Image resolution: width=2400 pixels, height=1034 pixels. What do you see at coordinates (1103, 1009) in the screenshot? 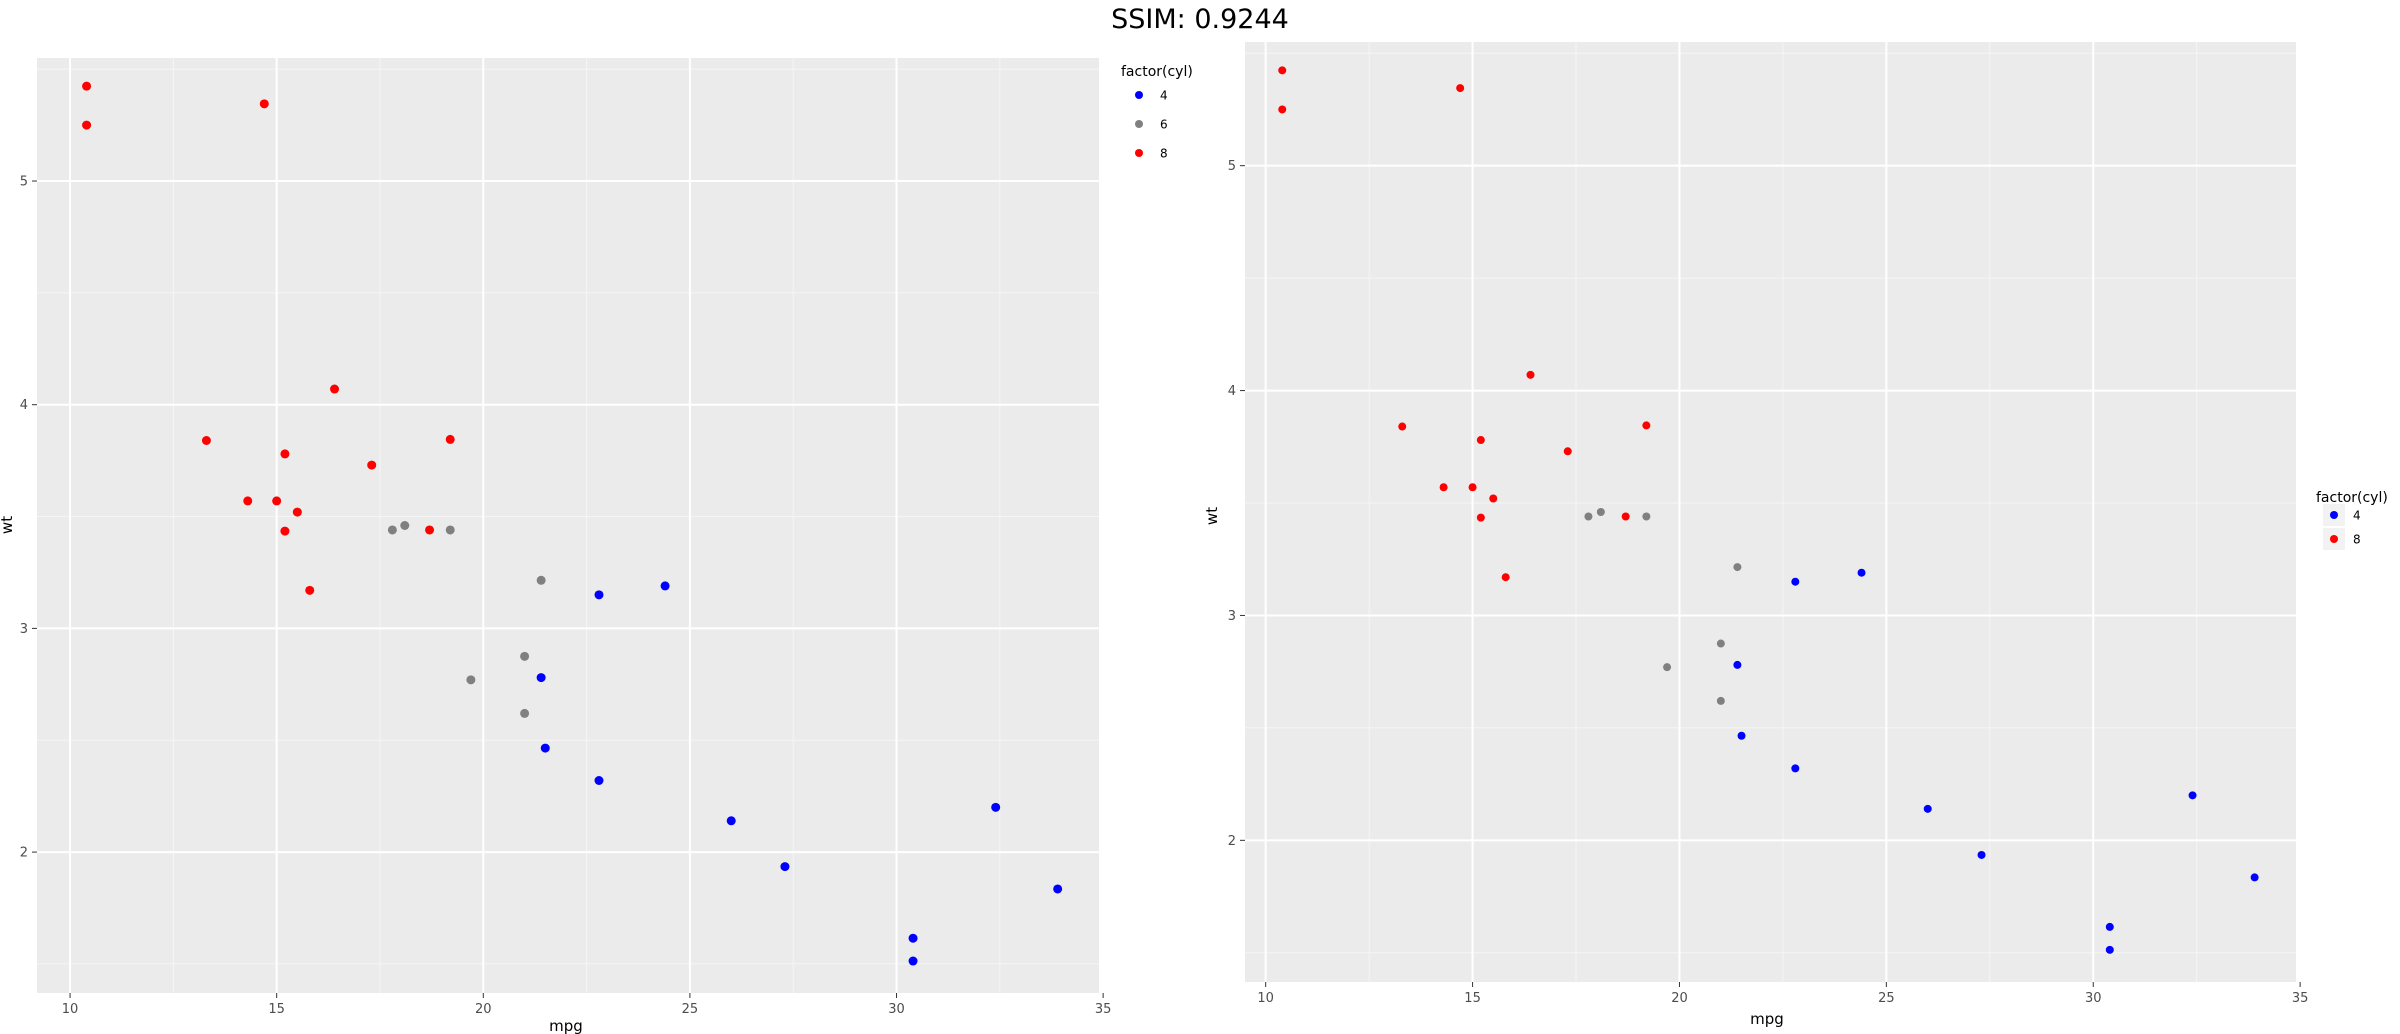
I see `chart1-x-tick-label: 35` at bounding box center [1103, 1009].